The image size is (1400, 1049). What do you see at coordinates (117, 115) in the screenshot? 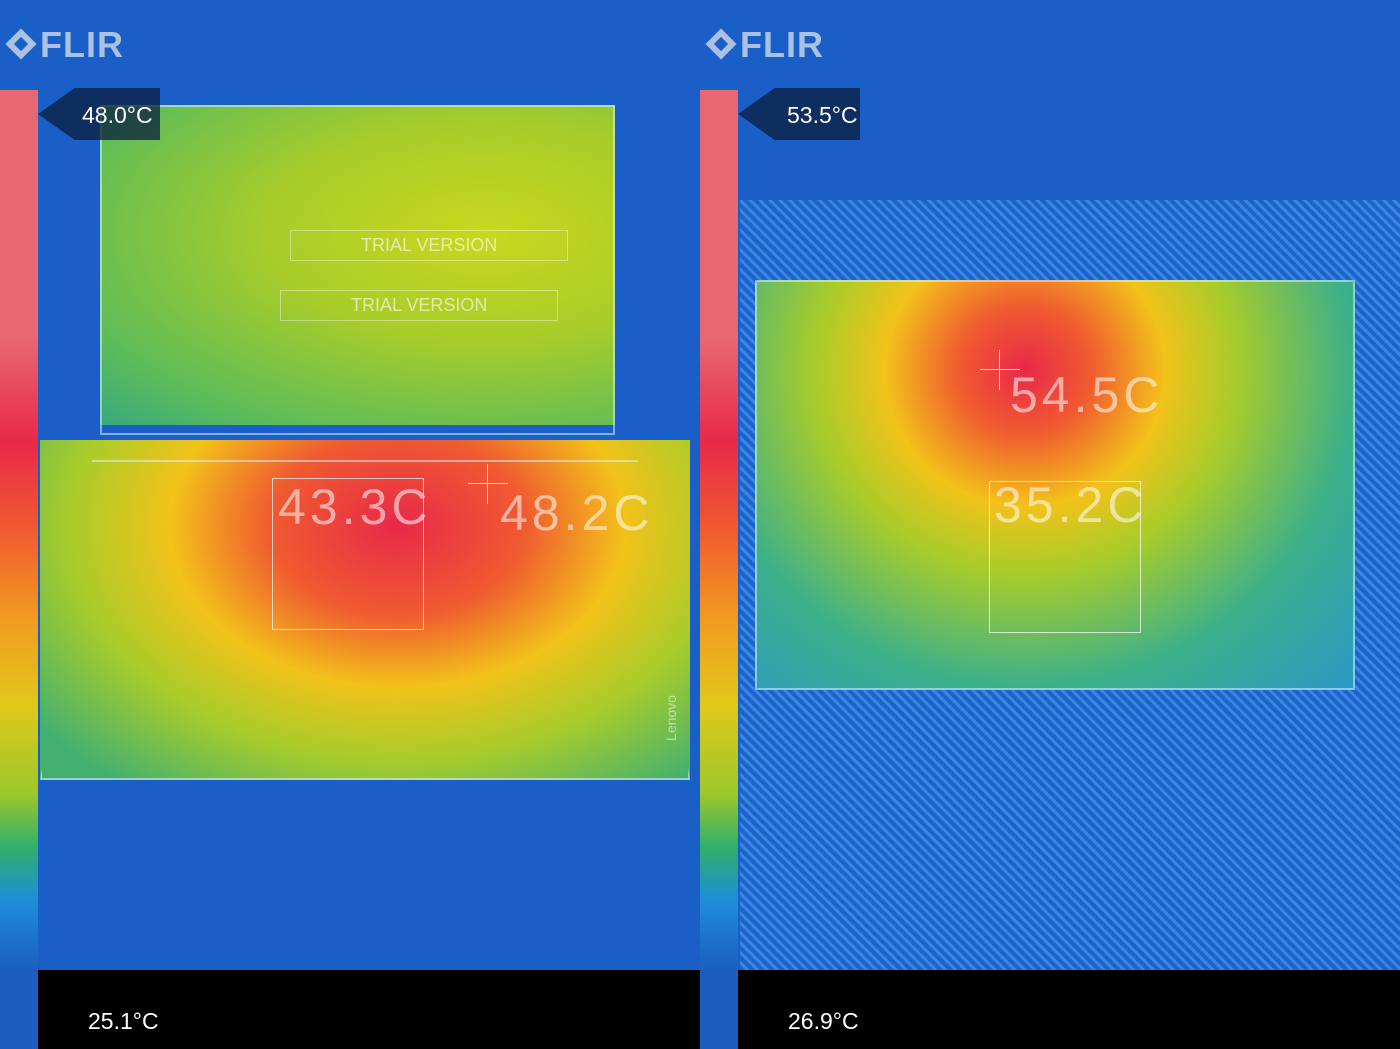
I see `max-temp: 48.0°C` at bounding box center [117, 115].